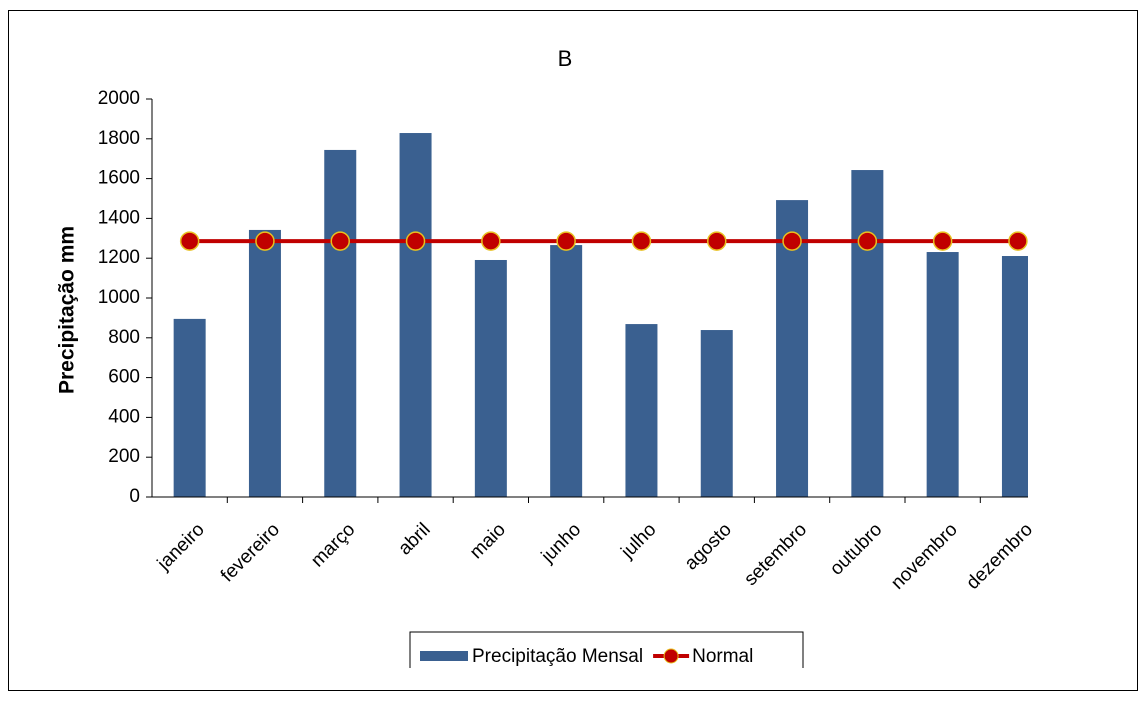 The image size is (1147, 704). Describe the element at coordinates (722, 656) in the screenshot. I see `legend-label: Normal` at that location.